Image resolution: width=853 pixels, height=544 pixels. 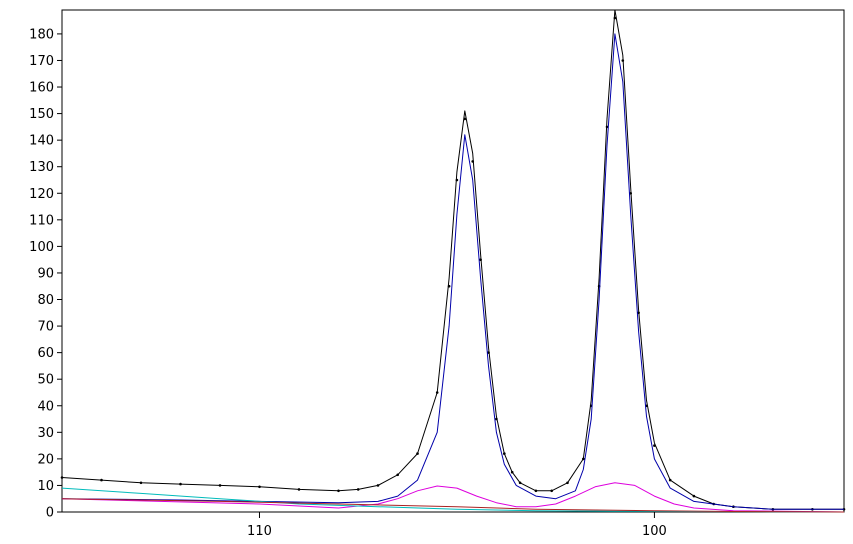 What do you see at coordinates (45, 459) in the screenshot?
I see `y-tick-label: 20` at bounding box center [45, 459].